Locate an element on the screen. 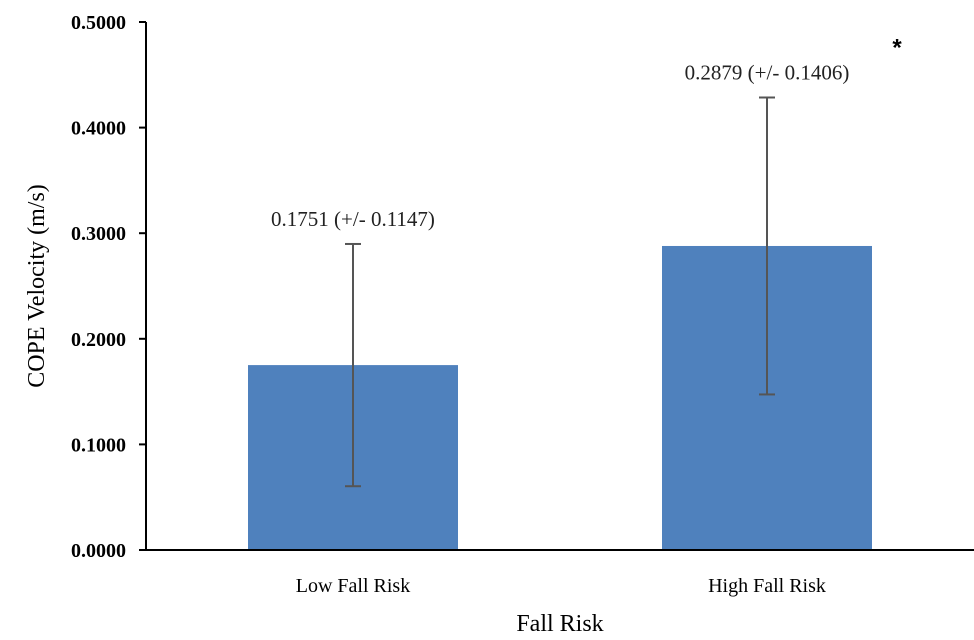  x-category-label: Low Fall Risk is located at coordinates (353, 586).